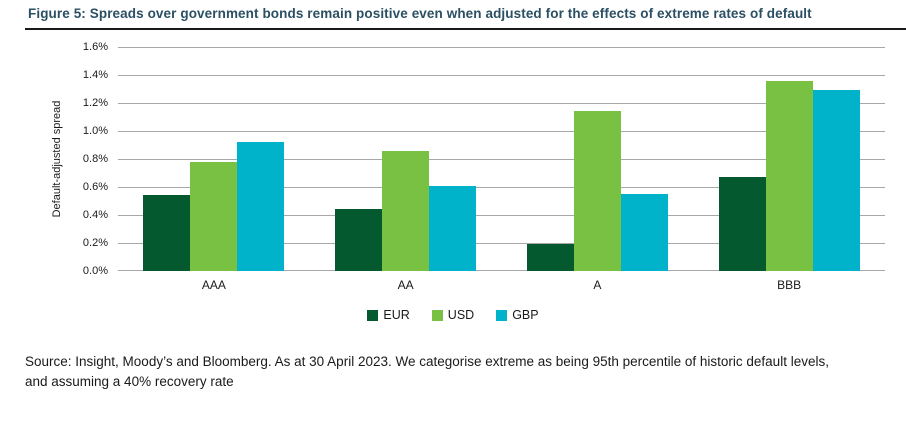  What do you see at coordinates (742, 224) in the screenshot?
I see `bar-eur-bbb` at bounding box center [742, 224].